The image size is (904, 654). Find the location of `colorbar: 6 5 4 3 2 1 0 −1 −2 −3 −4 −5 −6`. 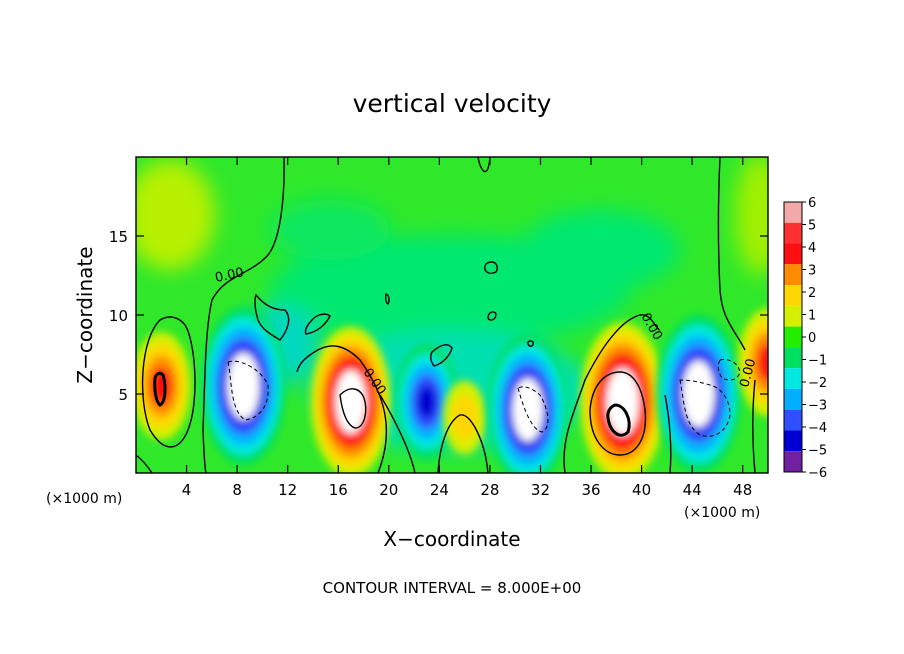

colorbar: 6 5 4 3 2 1 0 −1 −2 −3 −4 −5 −6 is located at coordinates (805, 338).